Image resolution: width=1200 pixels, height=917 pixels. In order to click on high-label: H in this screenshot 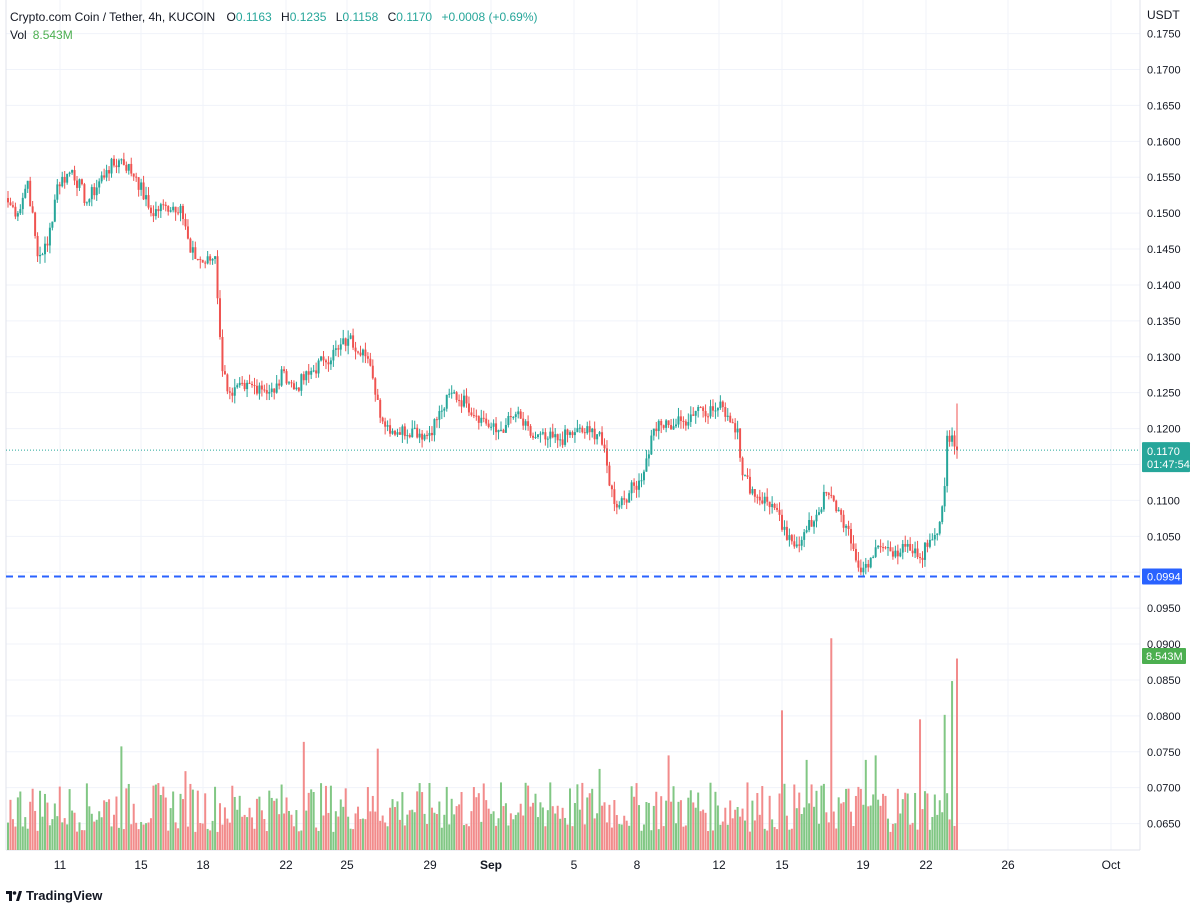, I will do `click(285, 17)`.